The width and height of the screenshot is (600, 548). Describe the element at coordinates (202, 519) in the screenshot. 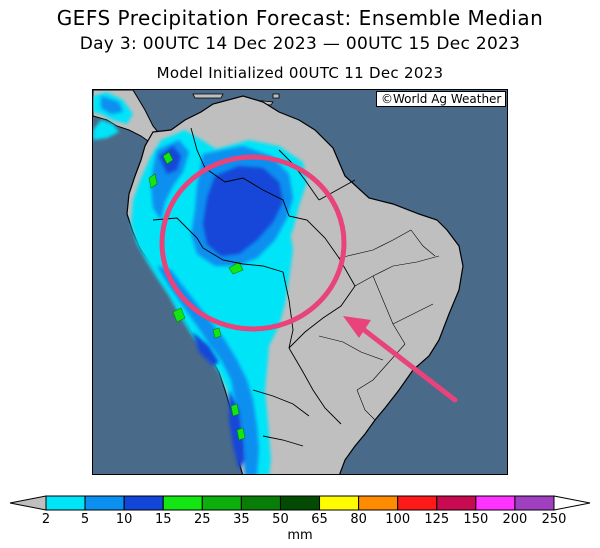

I see `colorbar-tick-label: 25` at that location.